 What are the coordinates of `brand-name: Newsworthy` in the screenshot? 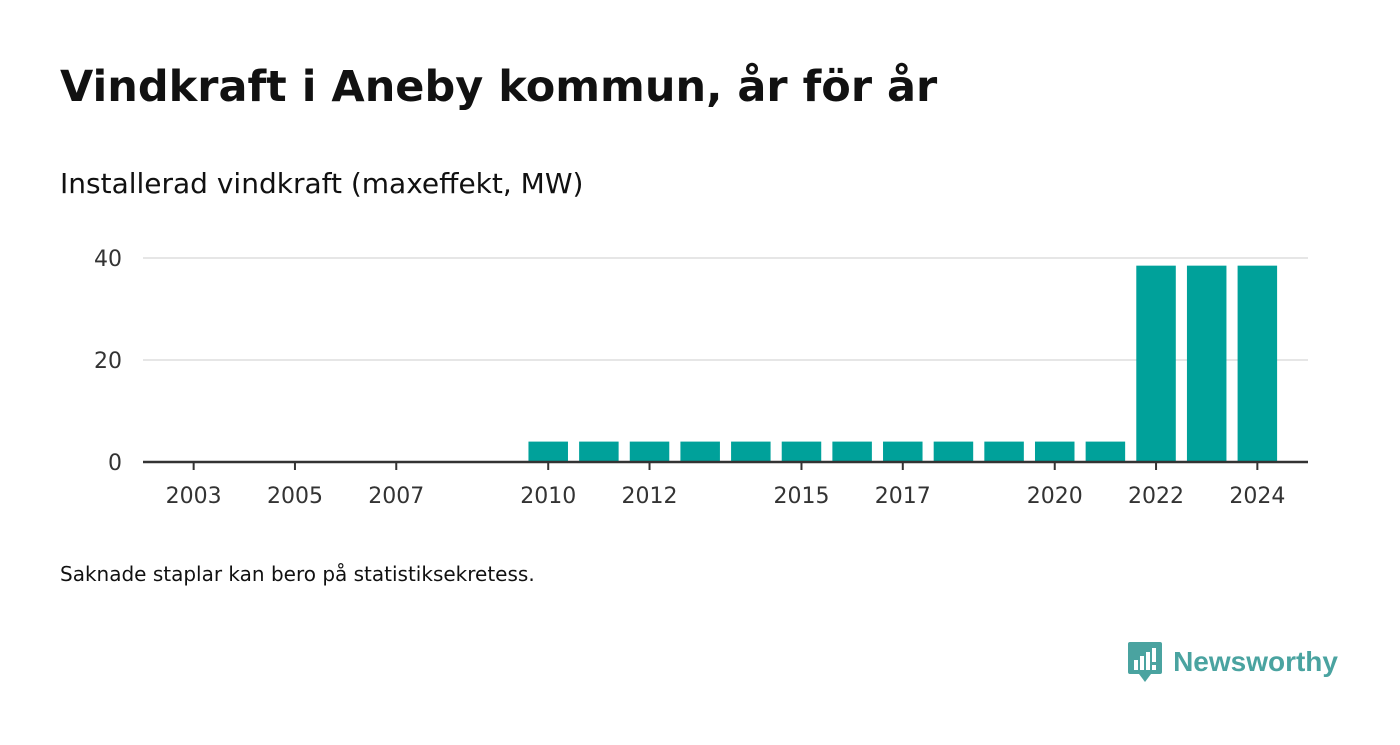 It's located at (1255, 661).